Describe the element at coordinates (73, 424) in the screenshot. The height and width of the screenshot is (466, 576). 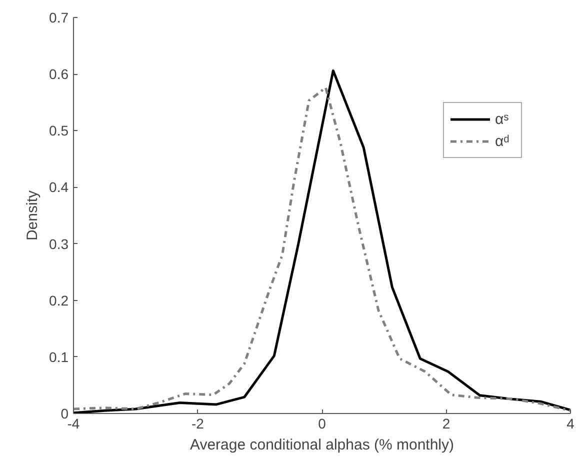
I see `x-tick-label: -4` at that location.